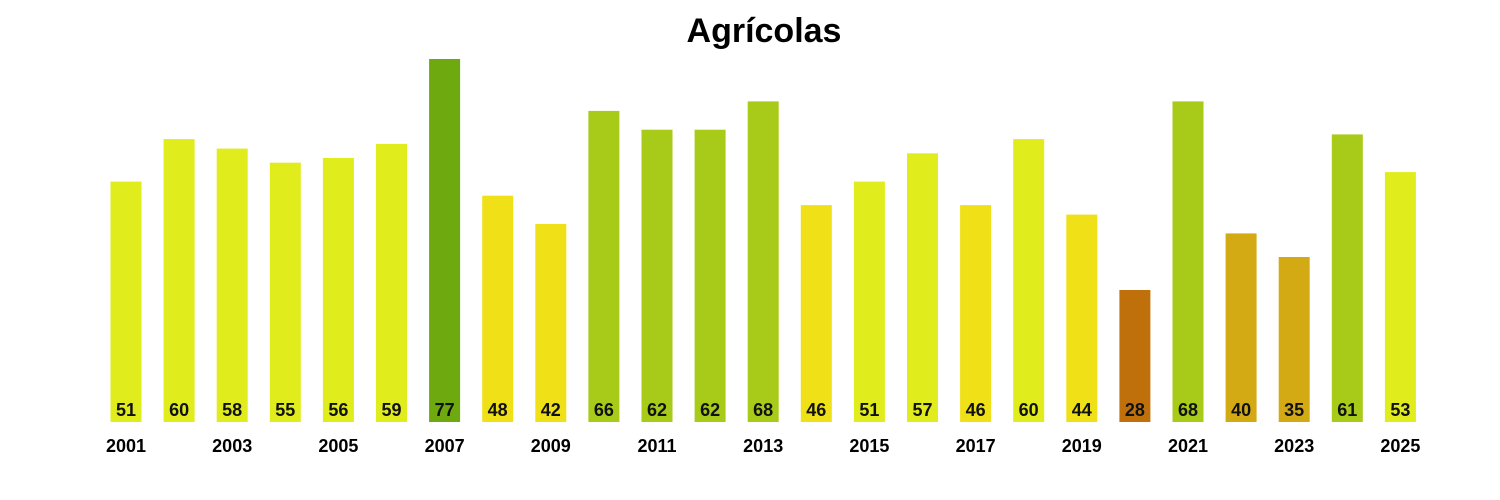  I want to click on data-label-2015: 51, so click(869, 410).